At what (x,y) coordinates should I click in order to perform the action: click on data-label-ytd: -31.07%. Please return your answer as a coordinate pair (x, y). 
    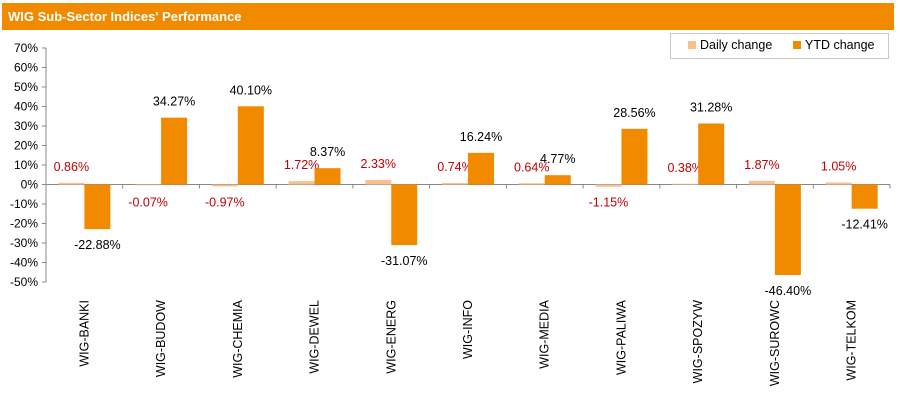
    Looking at the image, I should click on (404, 261).